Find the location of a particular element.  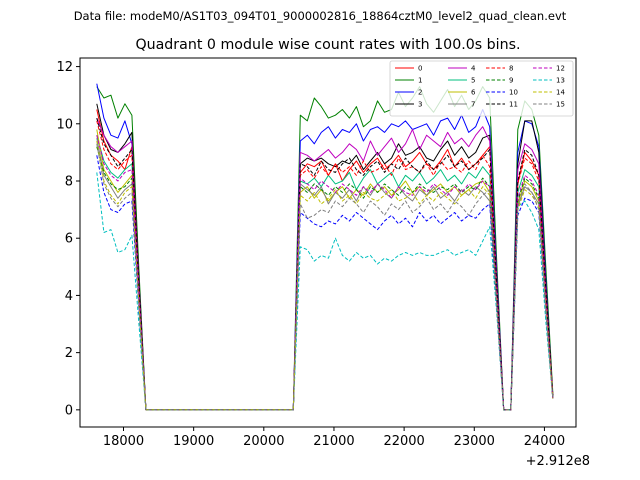

x-axis-offset-label: +2.912e8 is located at coordinates (558, 461).